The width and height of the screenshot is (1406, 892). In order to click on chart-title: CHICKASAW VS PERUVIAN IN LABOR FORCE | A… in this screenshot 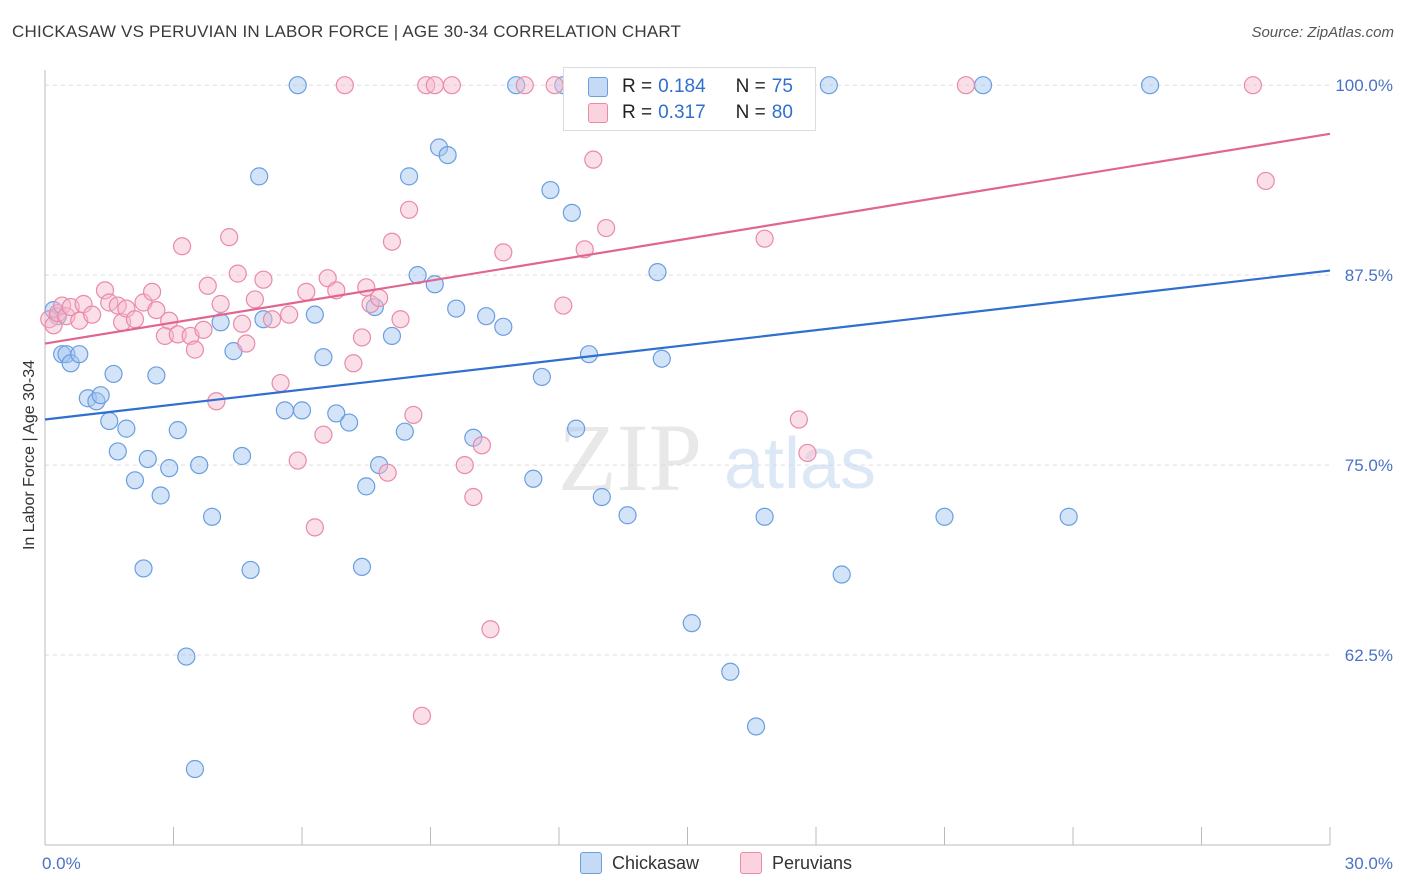, I will do `click(347, 31)`.